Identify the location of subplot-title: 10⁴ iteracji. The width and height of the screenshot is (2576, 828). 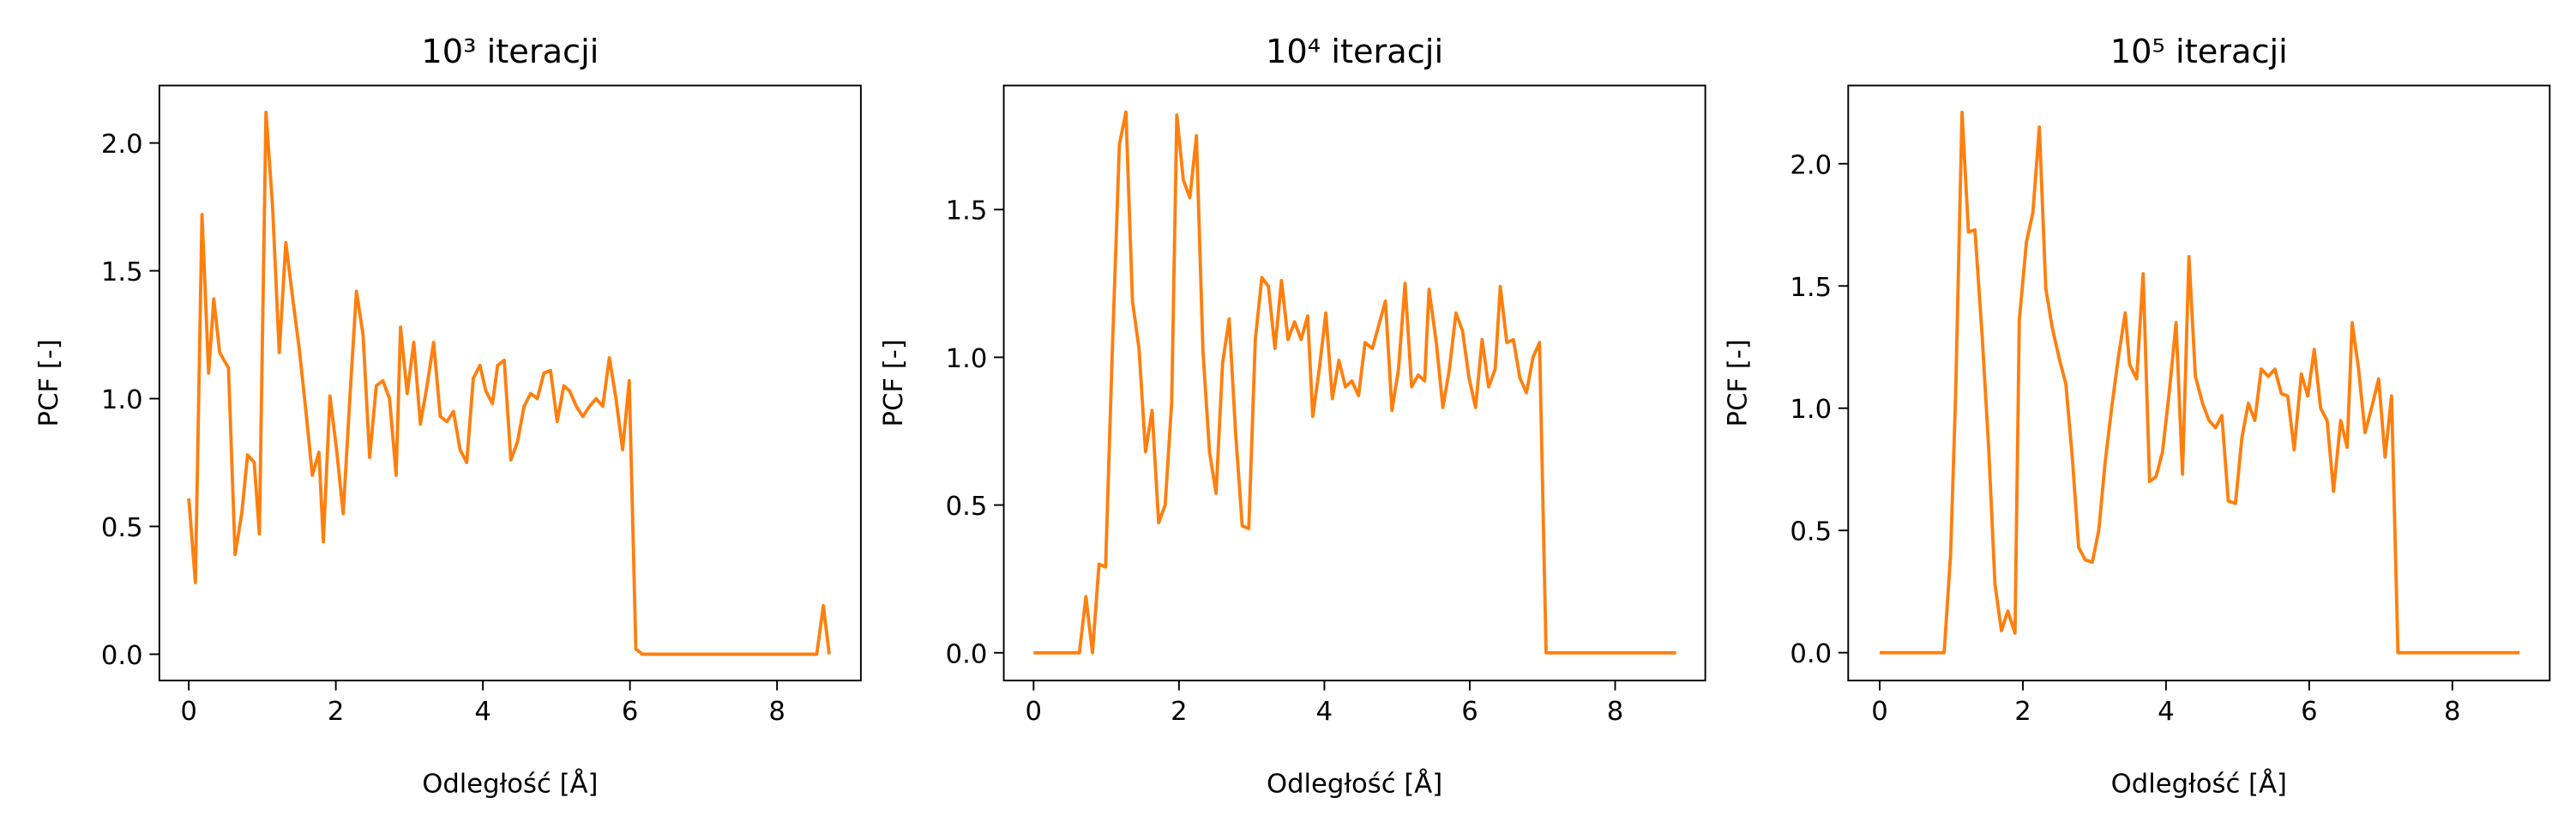
(1354, 52).